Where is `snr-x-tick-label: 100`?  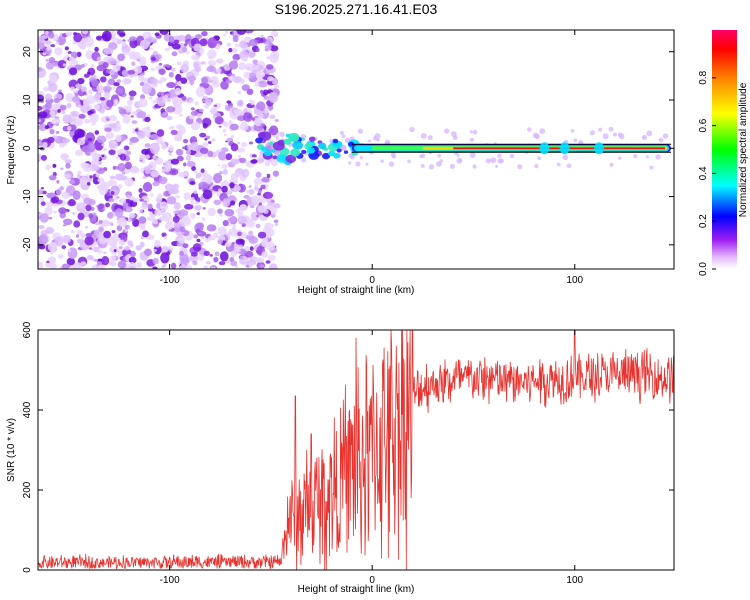 snr-x-tick-label: 100 is located at coordinates (574, 580).